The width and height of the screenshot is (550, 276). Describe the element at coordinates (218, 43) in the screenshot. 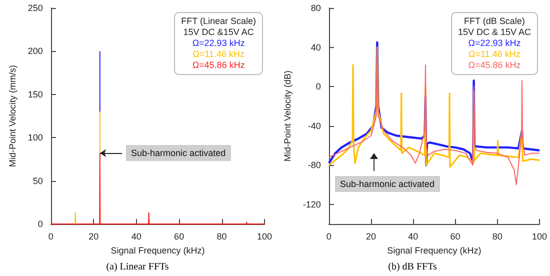

I see `text-box: FFT (Linear Scale) 15V DC &15V AC Ω=22.93 kHz Ω=11.46 kHz Ω=45.86 kHz` at that location.